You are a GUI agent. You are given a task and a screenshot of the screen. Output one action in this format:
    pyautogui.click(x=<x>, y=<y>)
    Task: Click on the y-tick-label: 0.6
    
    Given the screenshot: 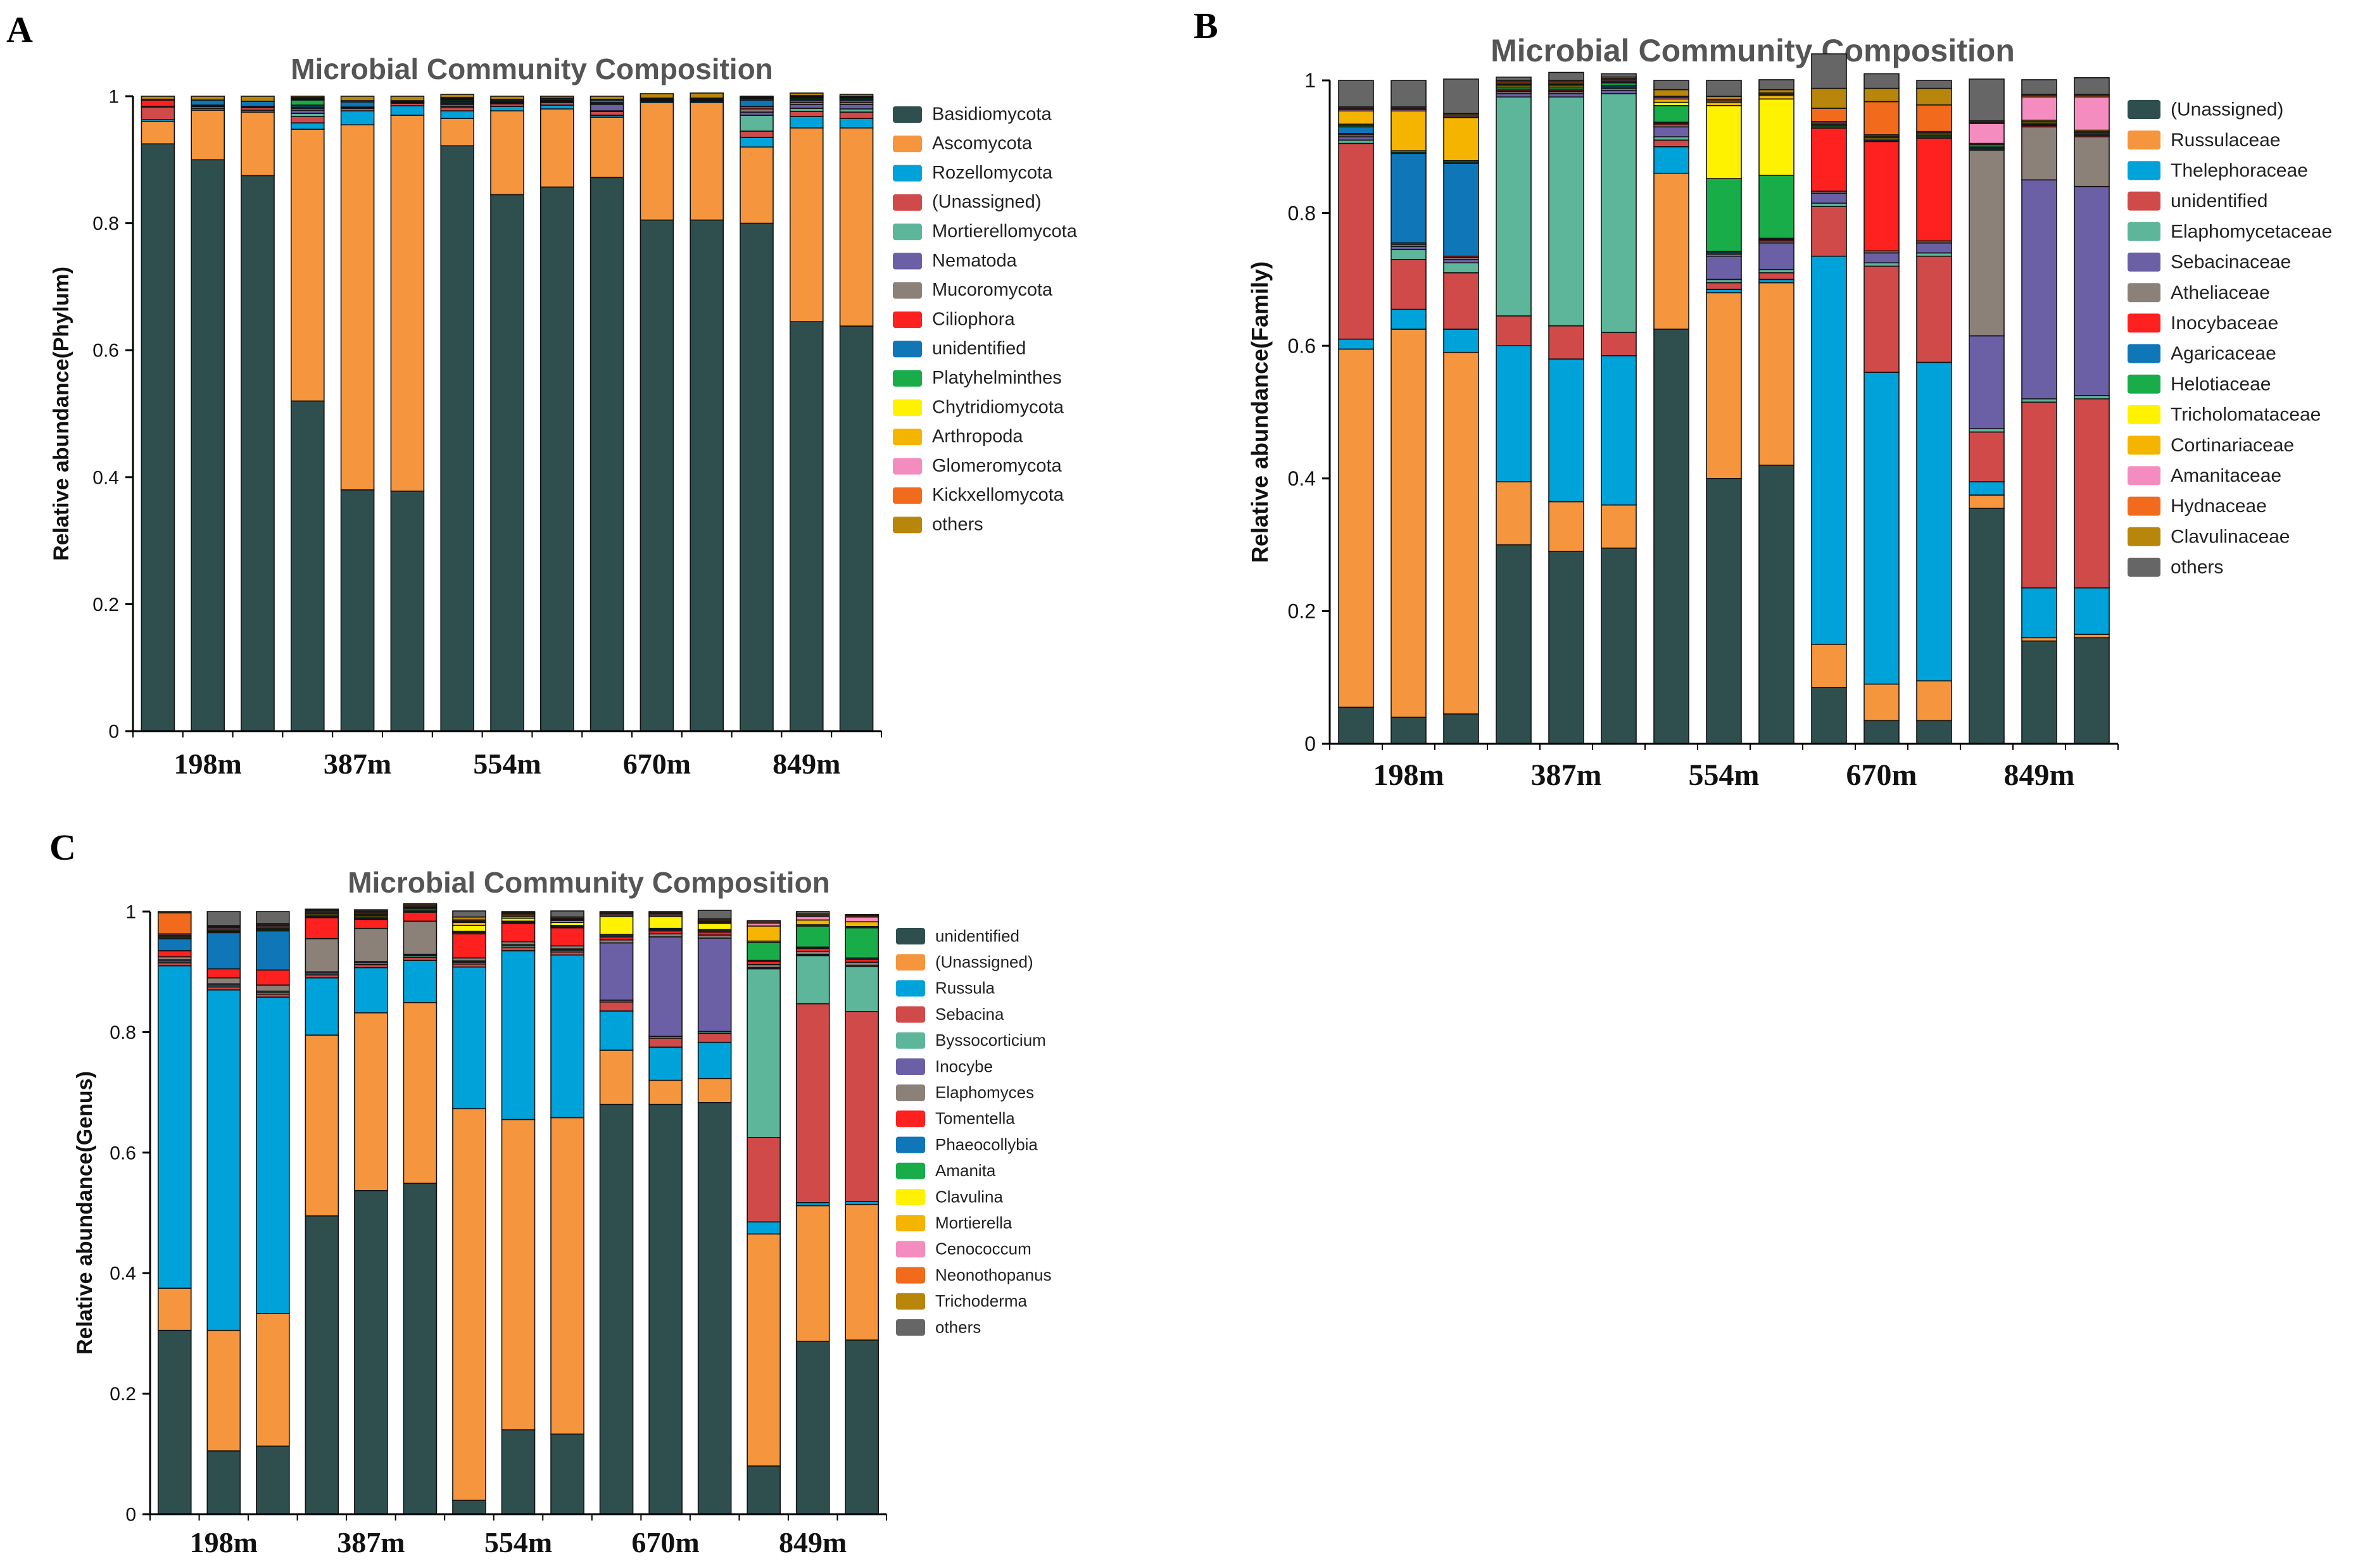 What is the action you would take?
    pyautogui.click(x=105, y=351)
    